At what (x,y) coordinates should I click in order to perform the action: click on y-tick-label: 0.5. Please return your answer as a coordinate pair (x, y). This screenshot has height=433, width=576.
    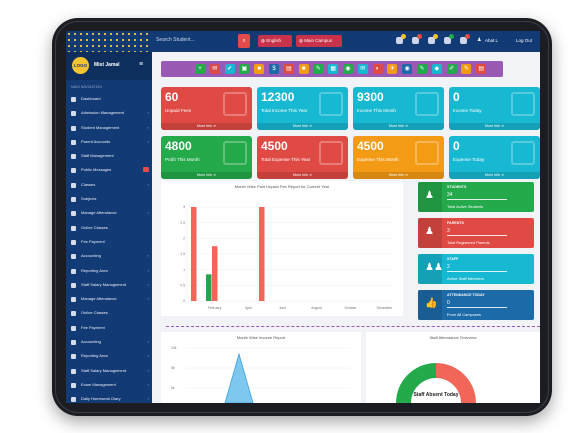
    Looking at the image, I should click on (182, 286).